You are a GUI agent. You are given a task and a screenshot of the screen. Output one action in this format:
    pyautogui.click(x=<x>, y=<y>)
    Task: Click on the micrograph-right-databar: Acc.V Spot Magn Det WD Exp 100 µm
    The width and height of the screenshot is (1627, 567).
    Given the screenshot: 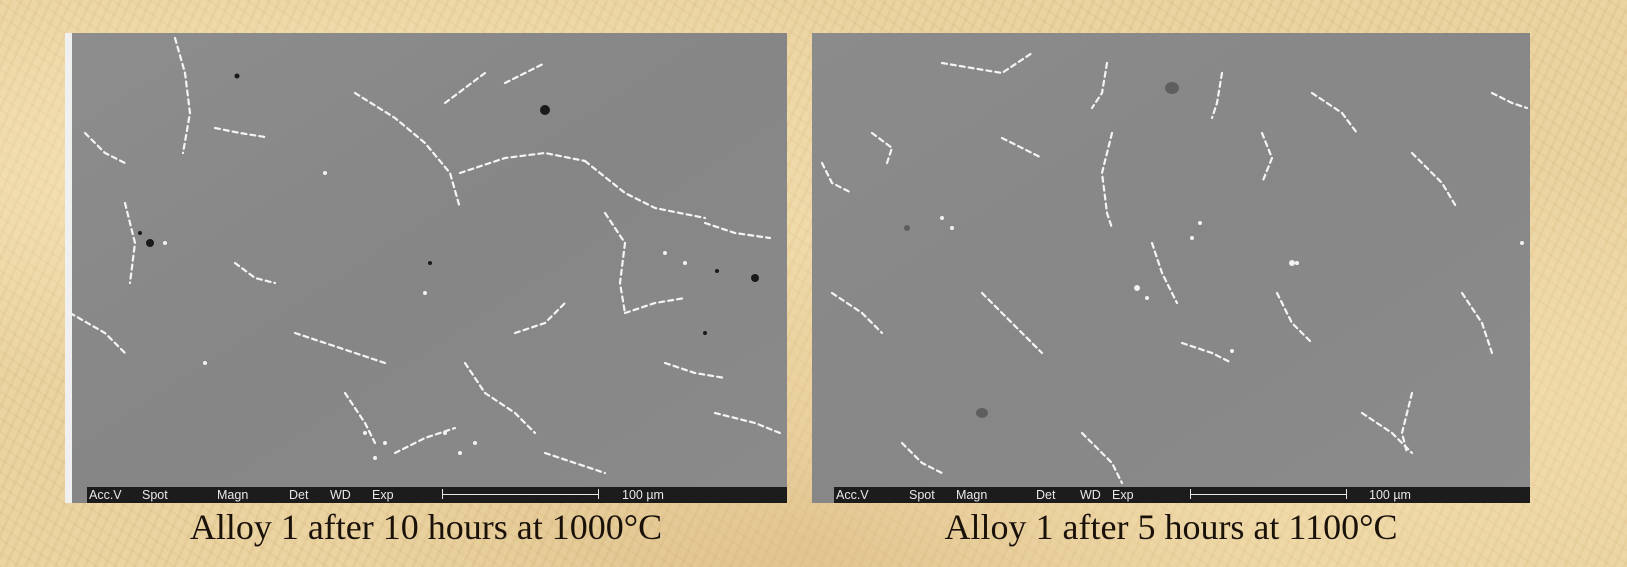 What is the action you would take?
    pyautogui.click(x=1182, y=495)
    